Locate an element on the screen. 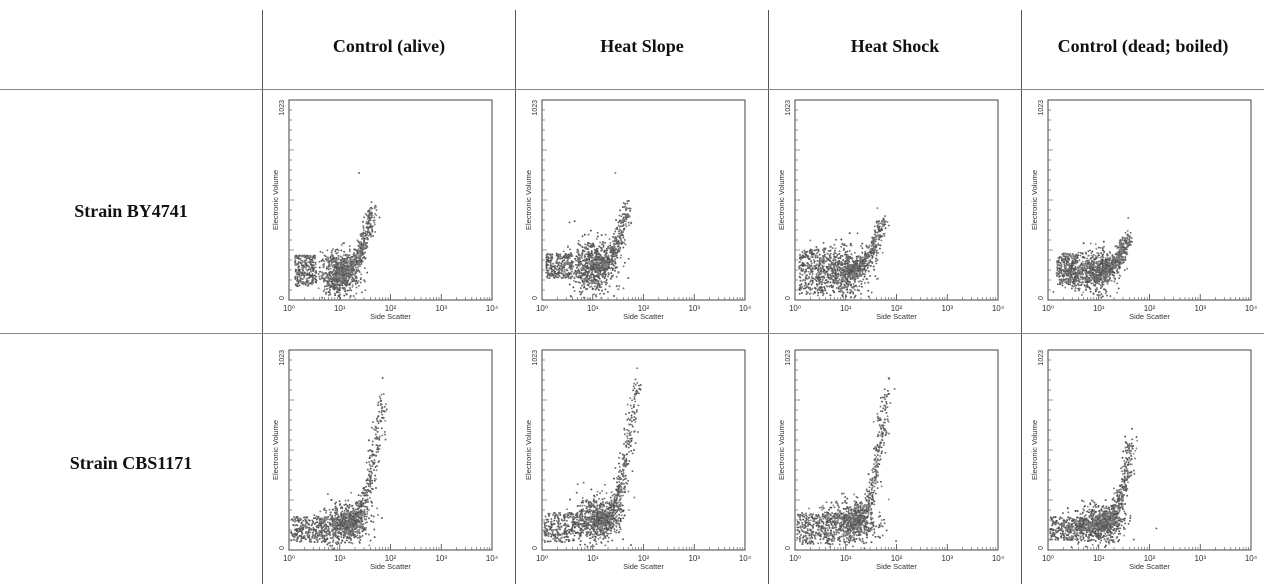  x-tick-label: 10¹ is located at coordinates (593, 308).